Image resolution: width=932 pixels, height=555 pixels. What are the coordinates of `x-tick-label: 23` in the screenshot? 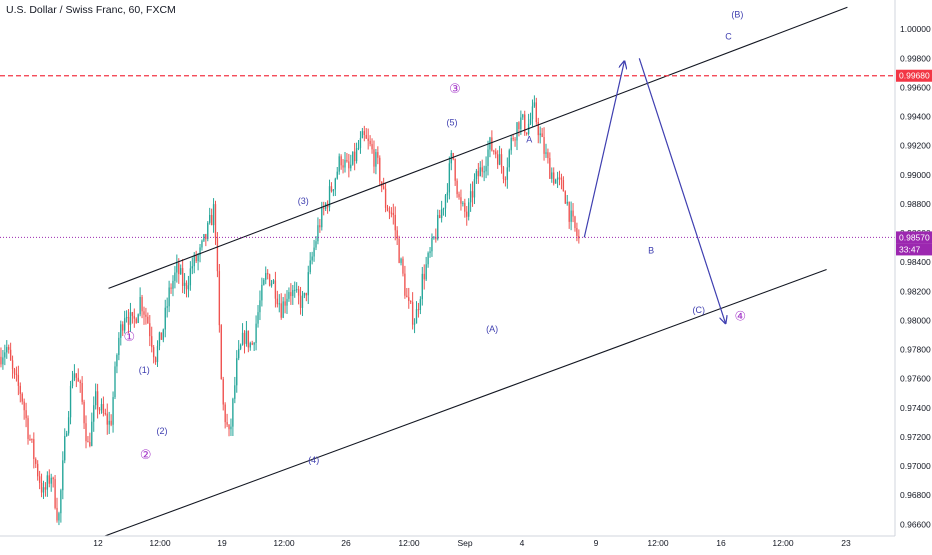 It's located at (846, 543).